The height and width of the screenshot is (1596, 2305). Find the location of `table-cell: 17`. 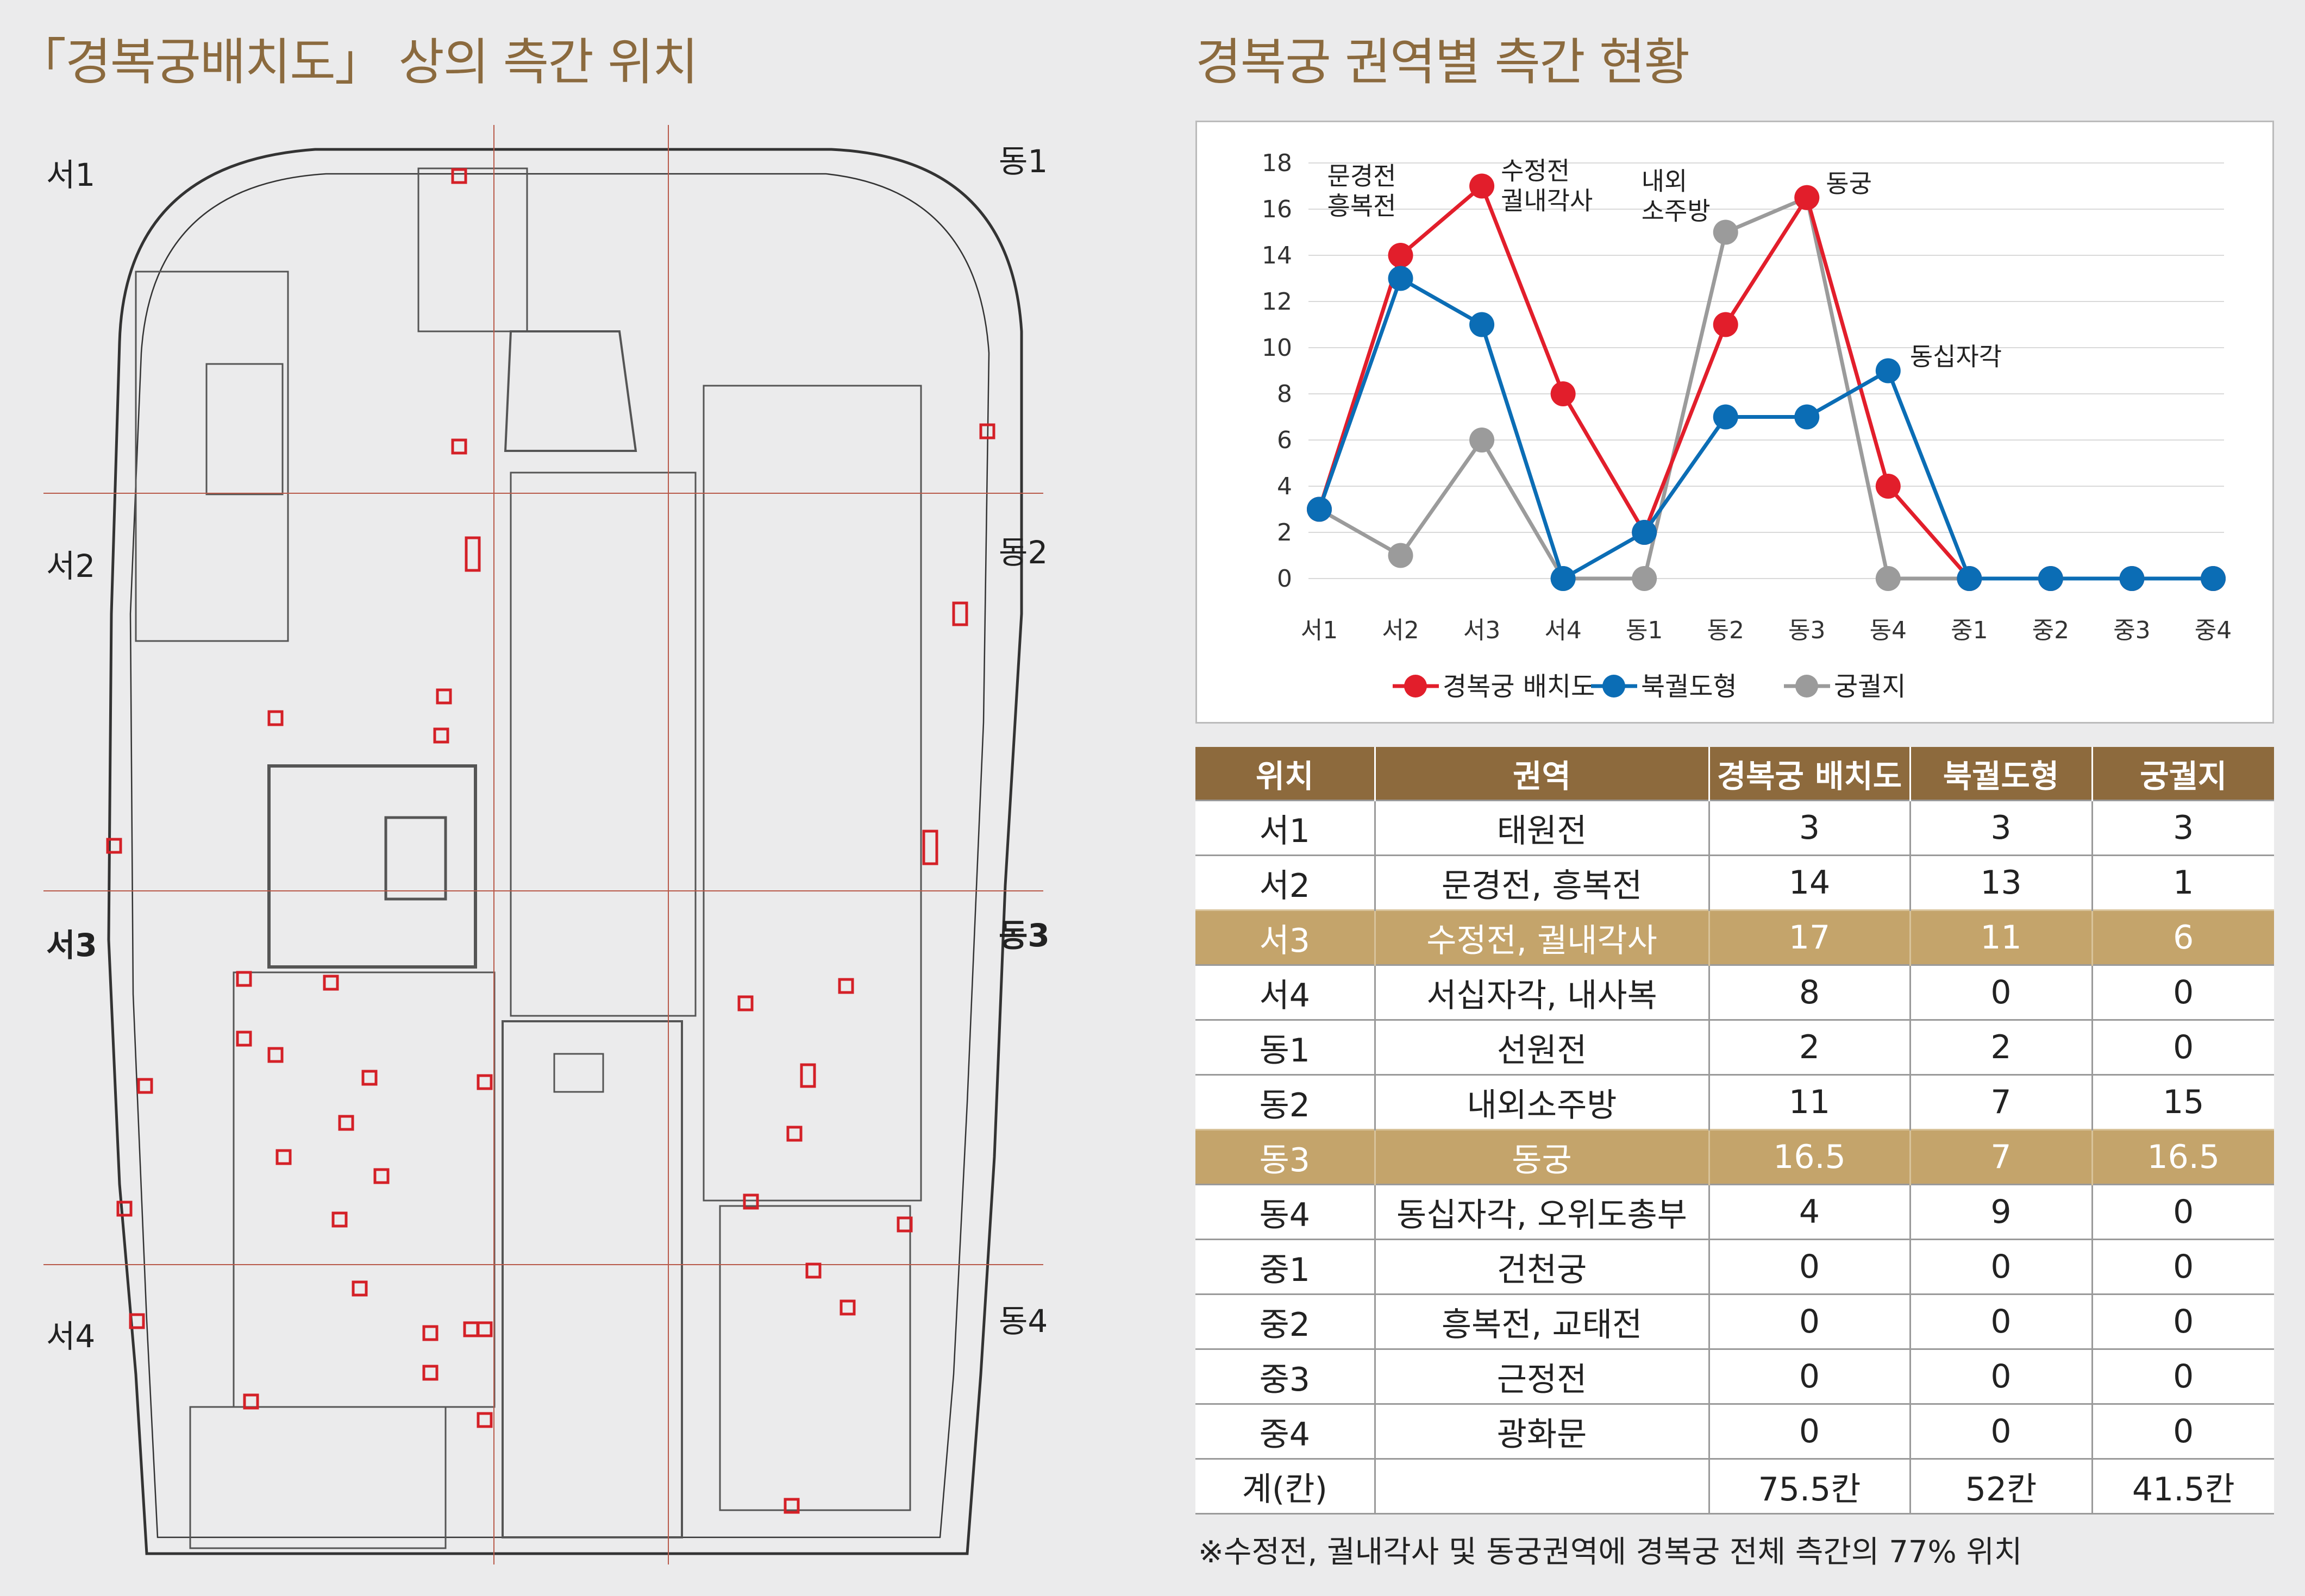

table-cell: 17 is located at coordinates (1809, 937).